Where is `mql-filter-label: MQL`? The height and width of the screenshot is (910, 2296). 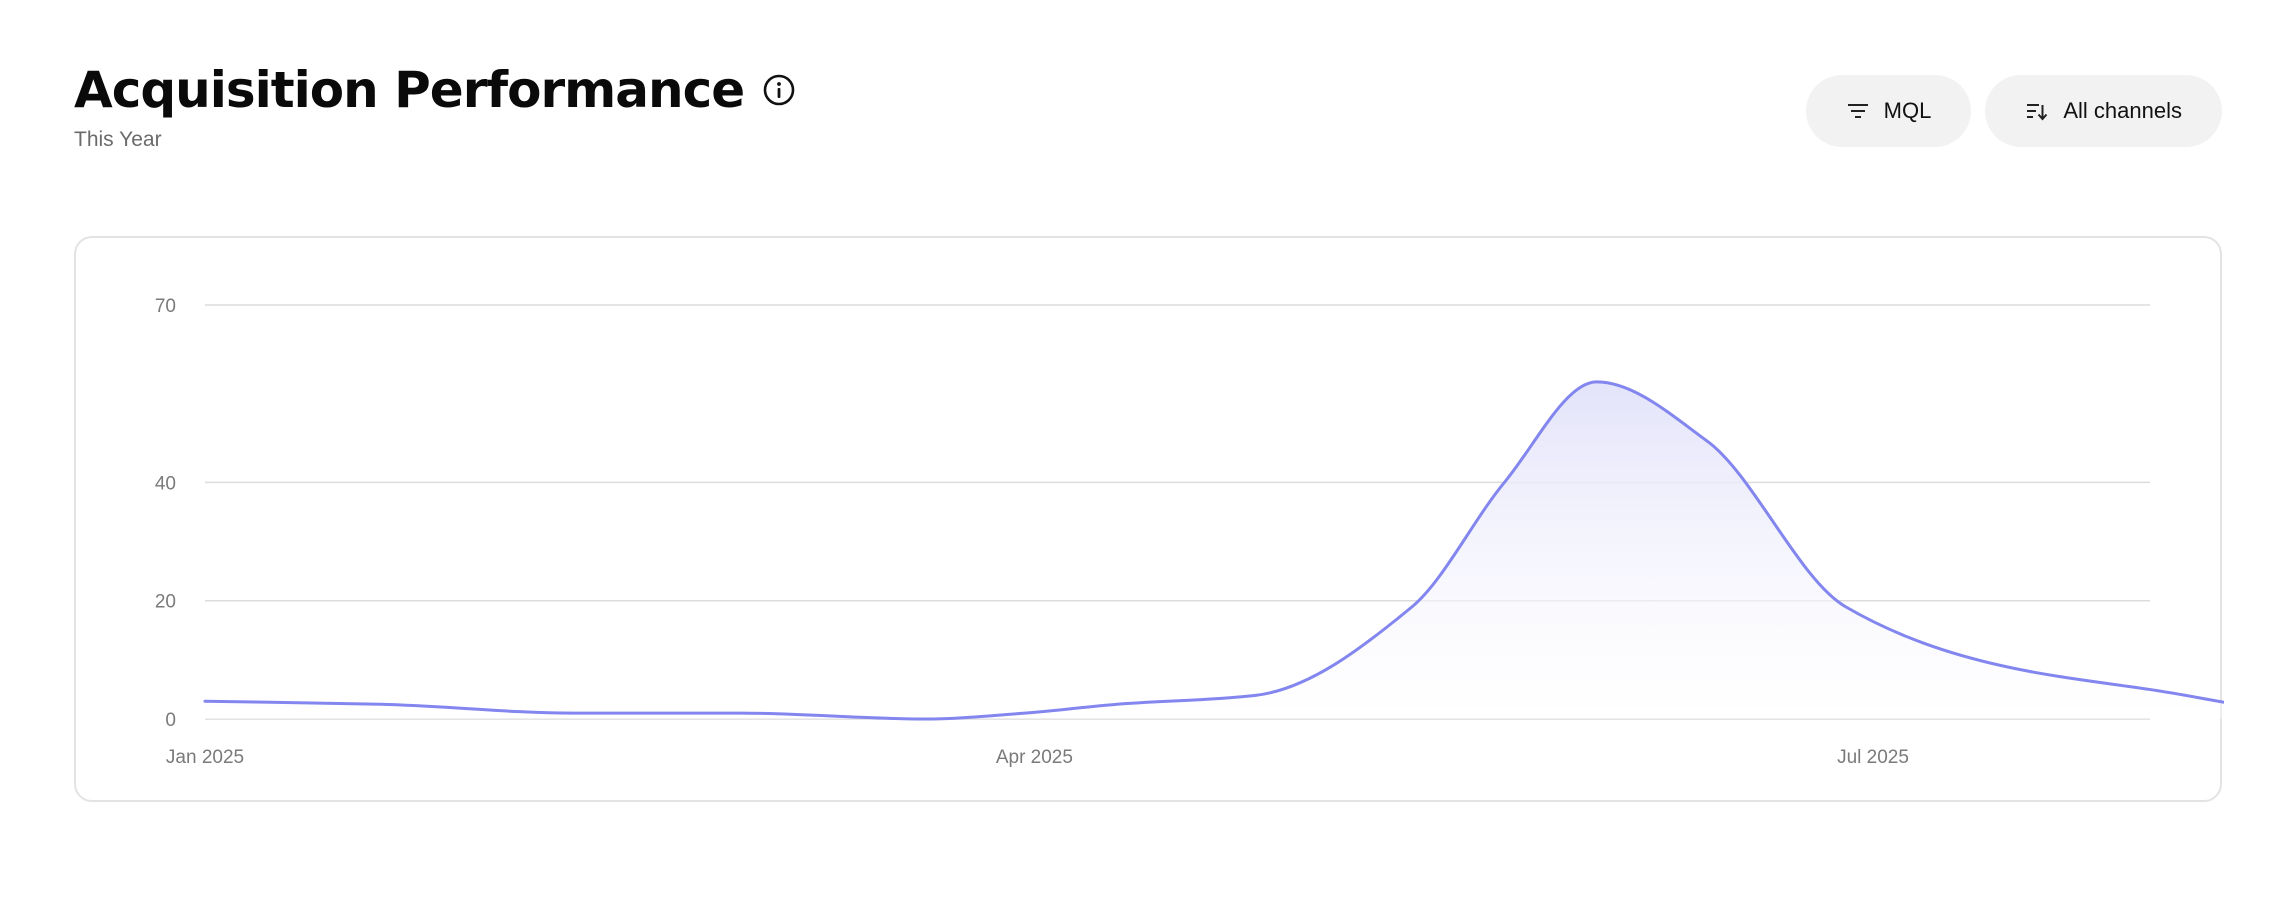
mql-filter-label: MQL is located at coordinates (1907, 110).